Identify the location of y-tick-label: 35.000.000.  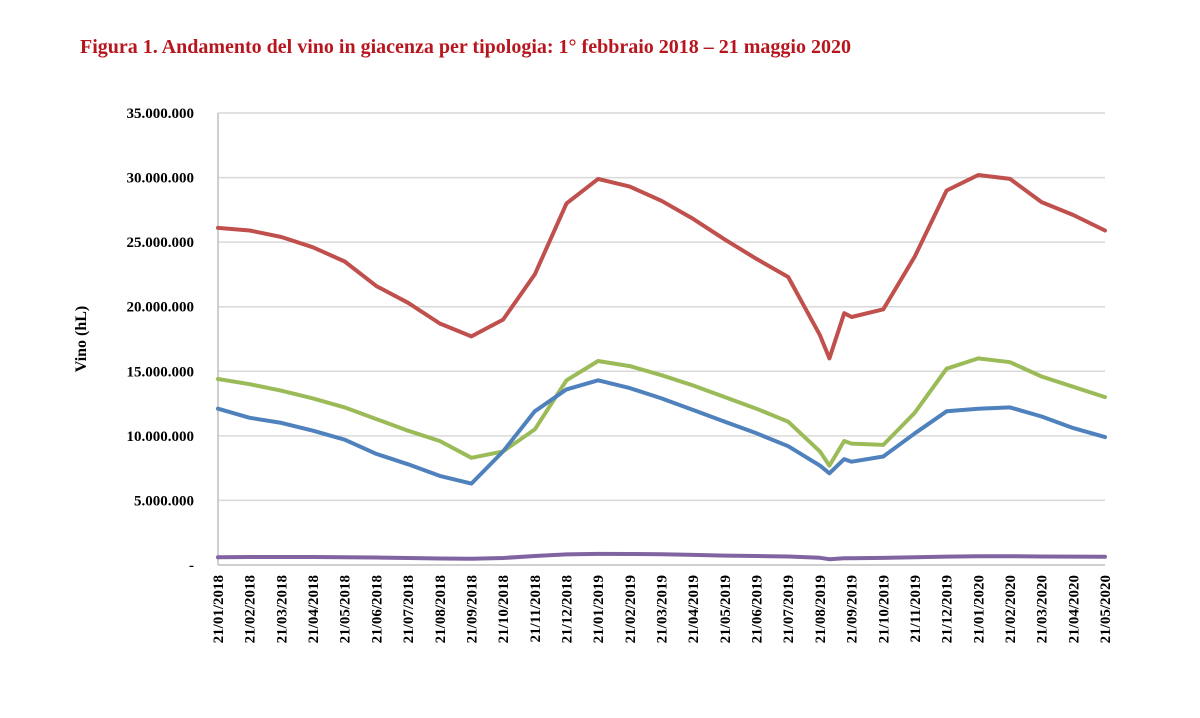
(161, 114).